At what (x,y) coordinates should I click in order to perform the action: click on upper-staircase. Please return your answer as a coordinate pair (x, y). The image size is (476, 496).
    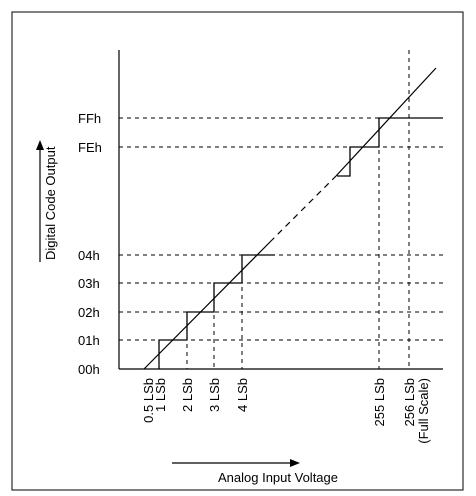
    Looking at the image, I should click on (390, 147).